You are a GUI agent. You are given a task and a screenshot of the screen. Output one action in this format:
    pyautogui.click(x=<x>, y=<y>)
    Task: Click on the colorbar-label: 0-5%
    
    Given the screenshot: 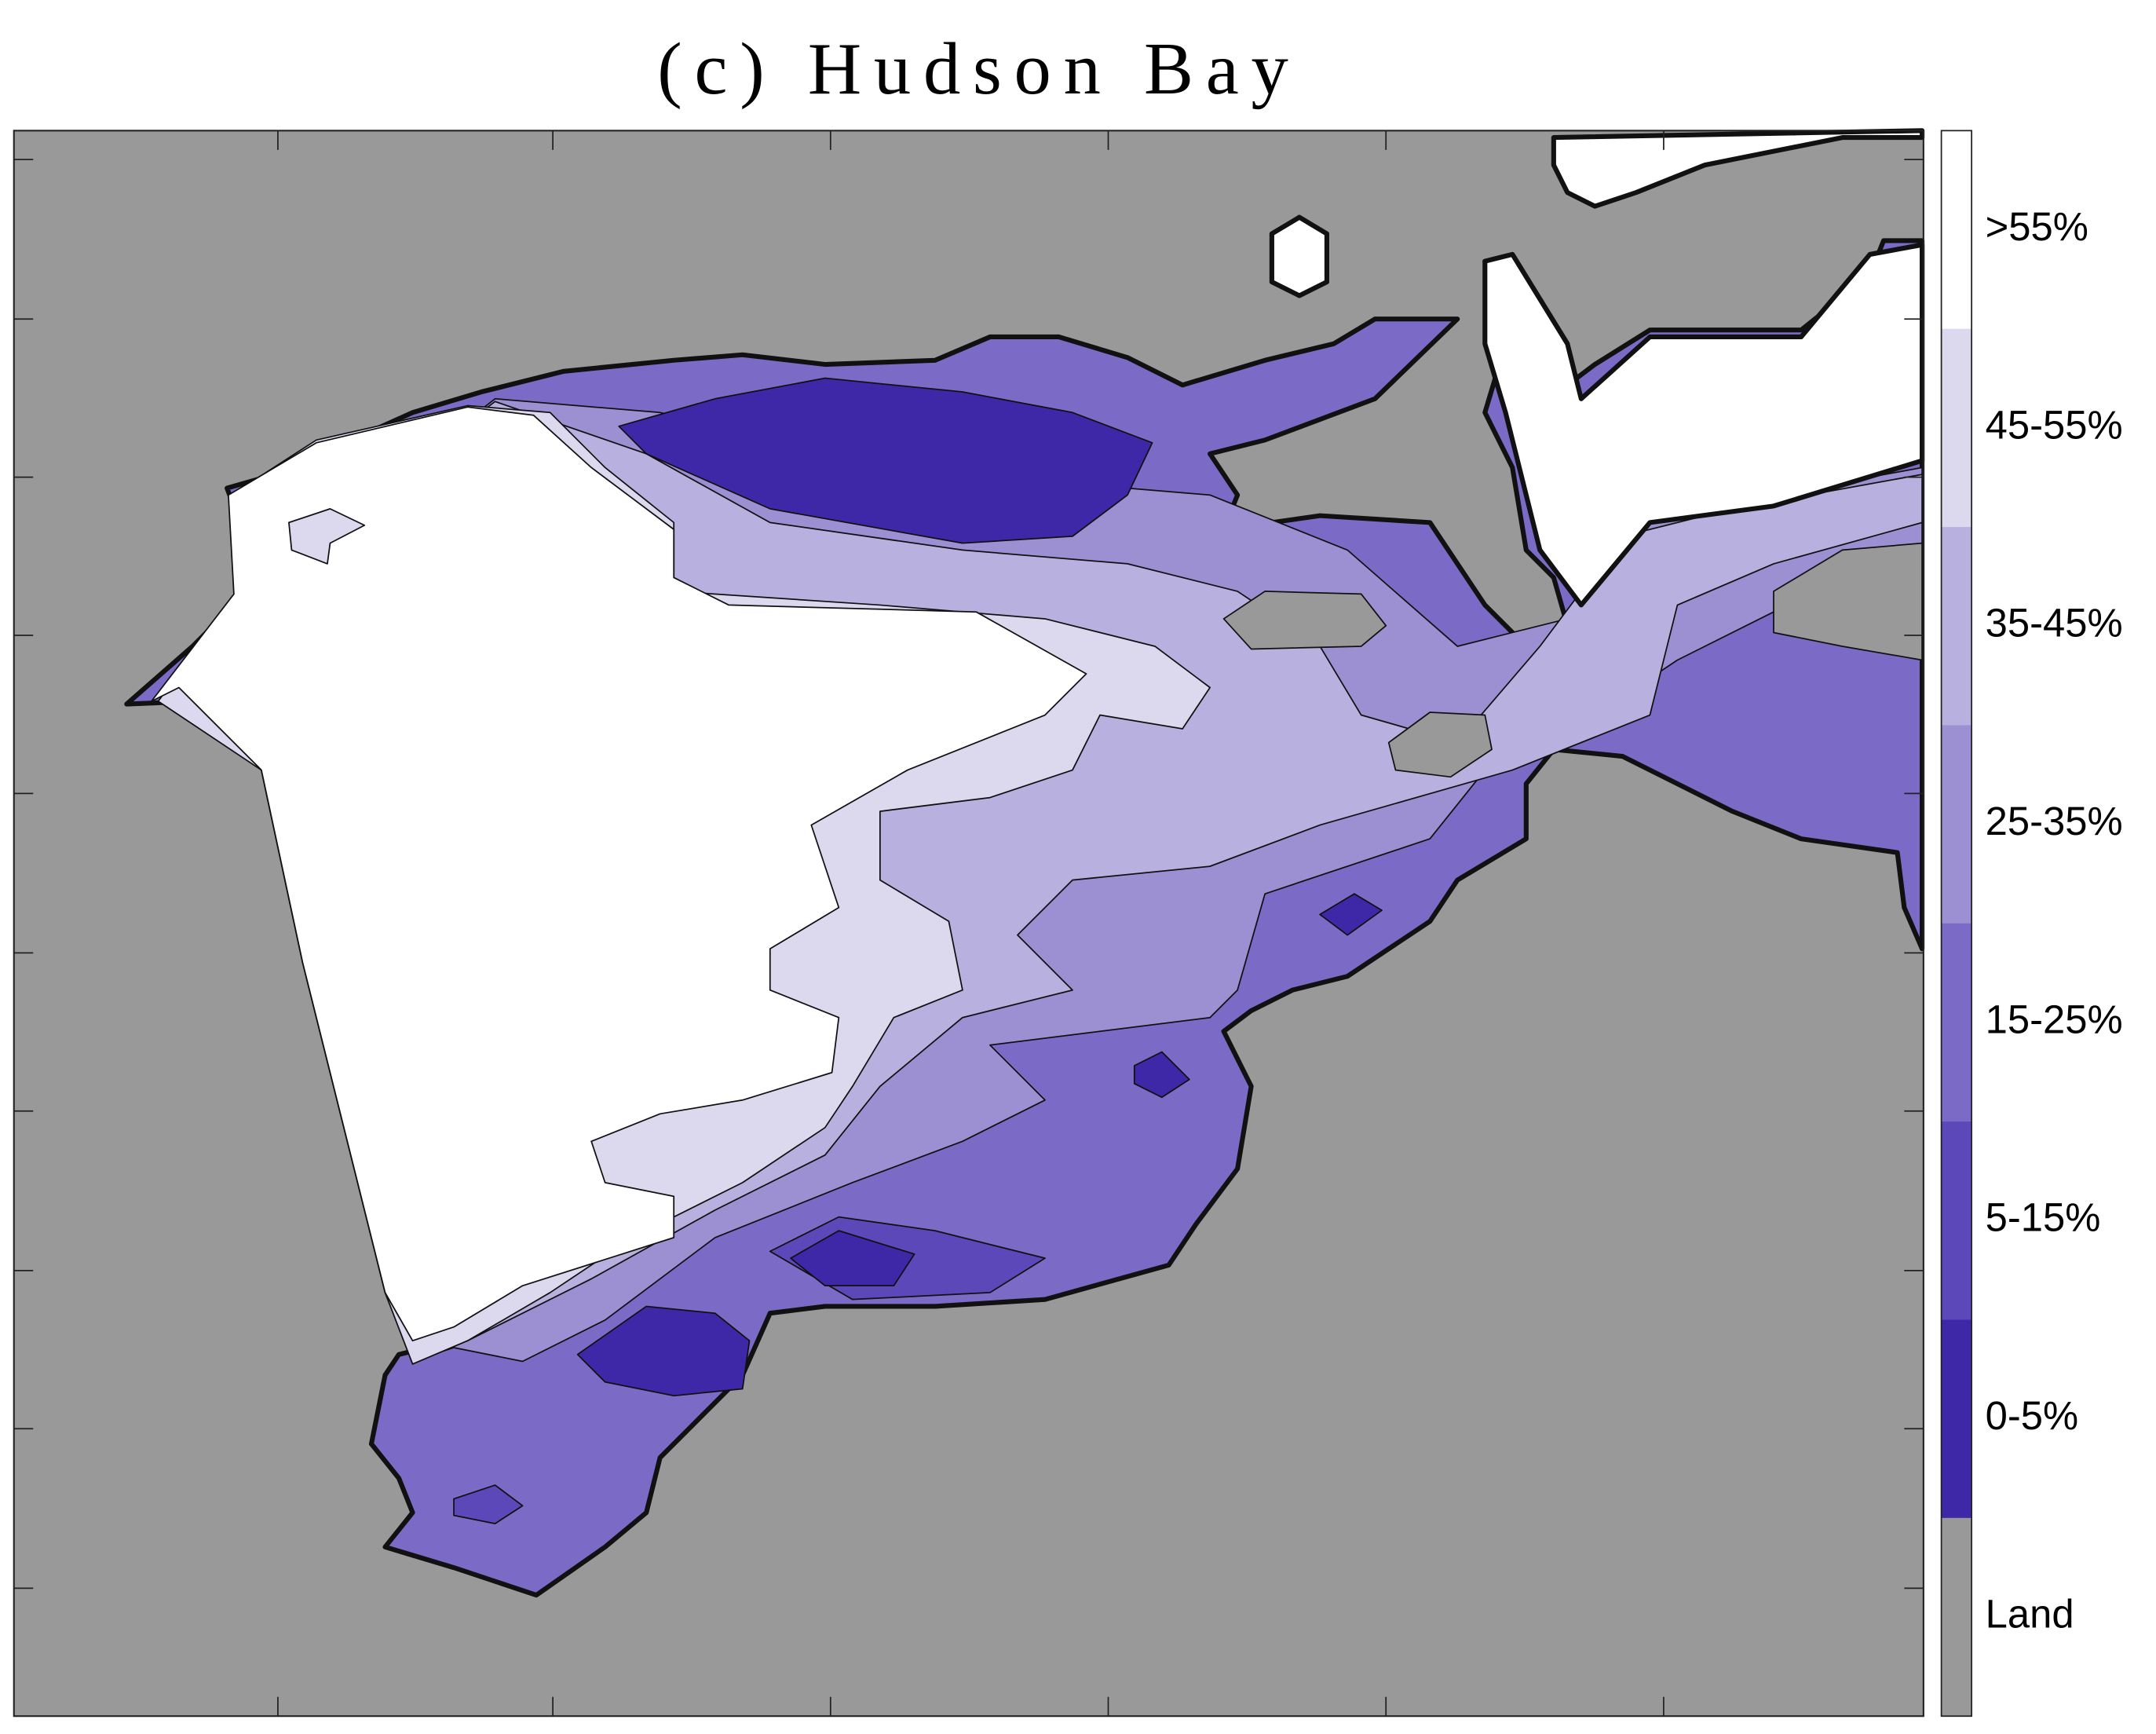 What is the action you would take?
    pyautogui.click(x=2033, y=1415)
    